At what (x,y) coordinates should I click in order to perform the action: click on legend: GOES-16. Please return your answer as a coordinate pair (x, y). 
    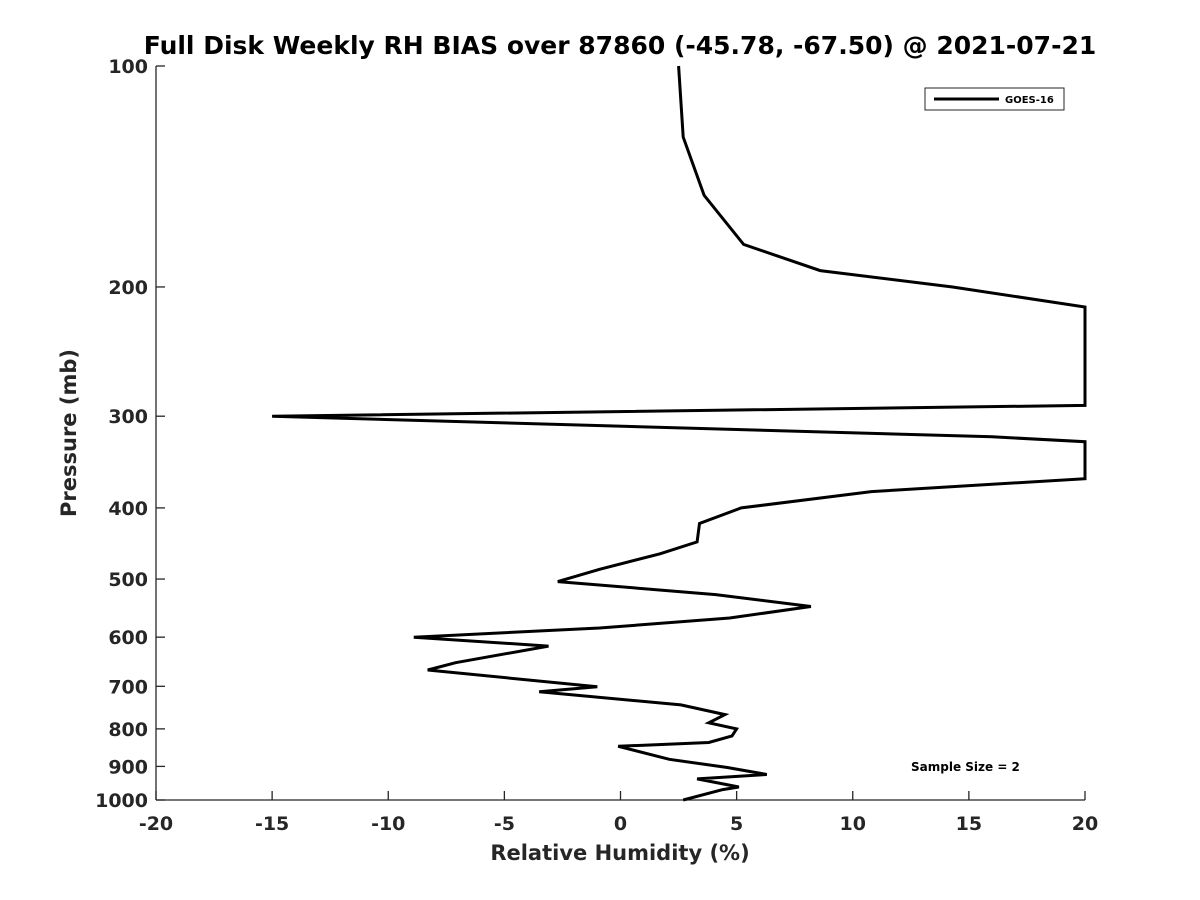
    Looking at the image, I should click on (994, 99).